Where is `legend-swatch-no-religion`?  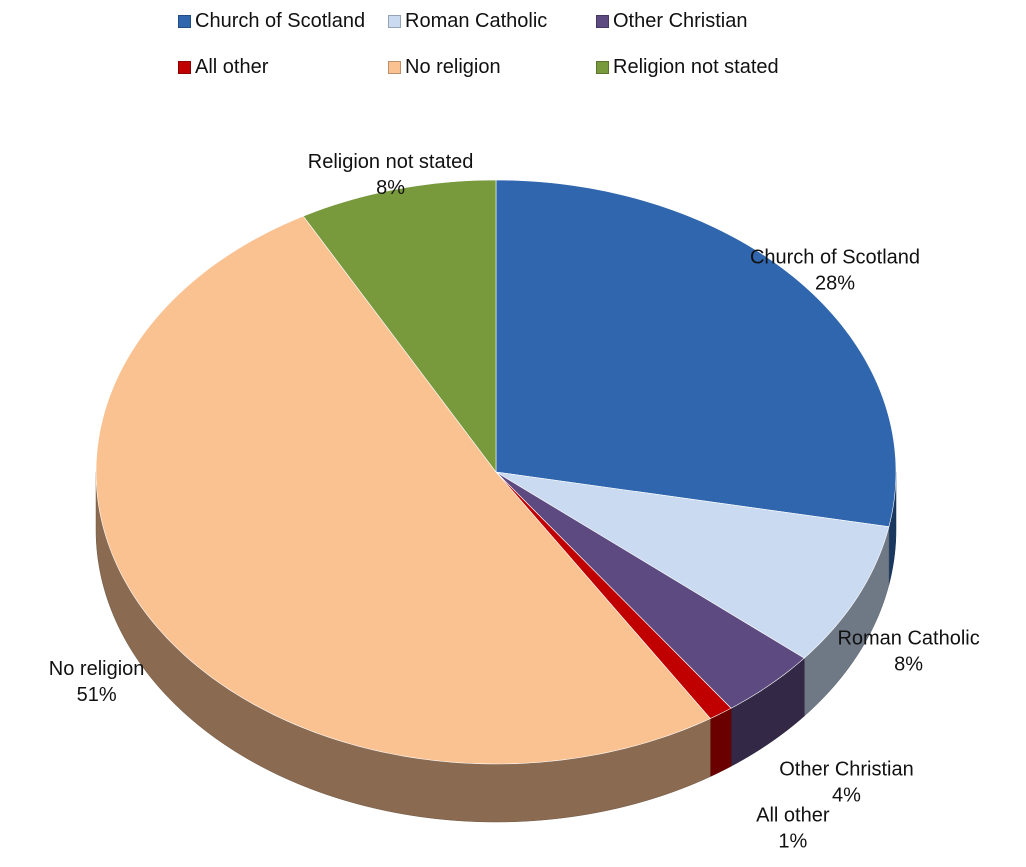 legend-swatch-no-religion is located at coordinates (394, 67).